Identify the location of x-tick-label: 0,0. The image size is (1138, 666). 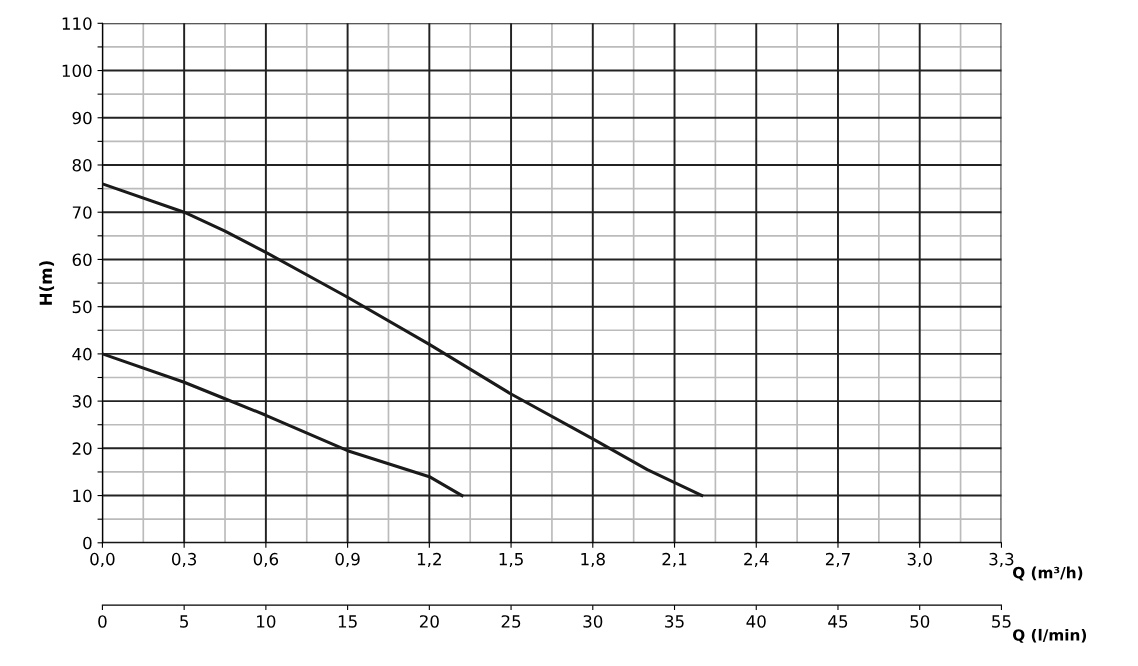
(102, 560).